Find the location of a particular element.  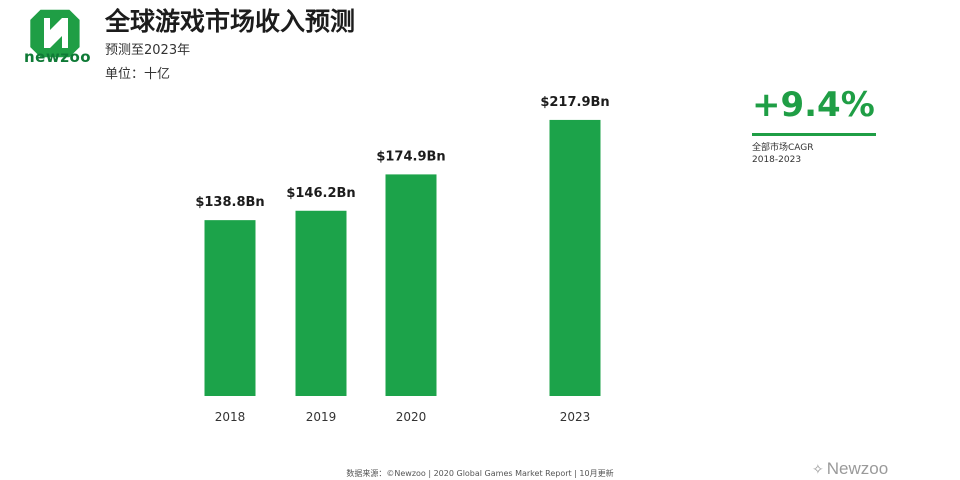

x-tick-2020: 2020 is located at coordinates (411, 417).